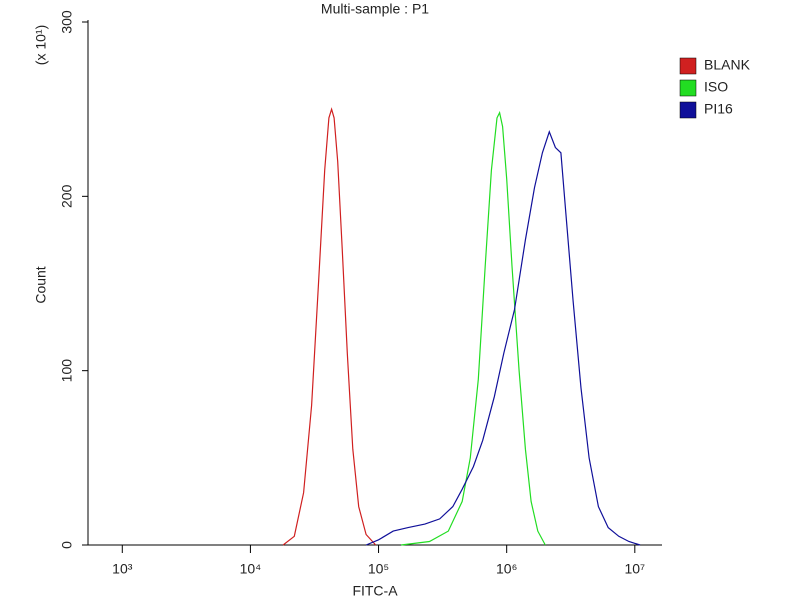 The width and height of the screenshot is (800, 600). I want to click on y-tick-label: 100, so click(67, 371).